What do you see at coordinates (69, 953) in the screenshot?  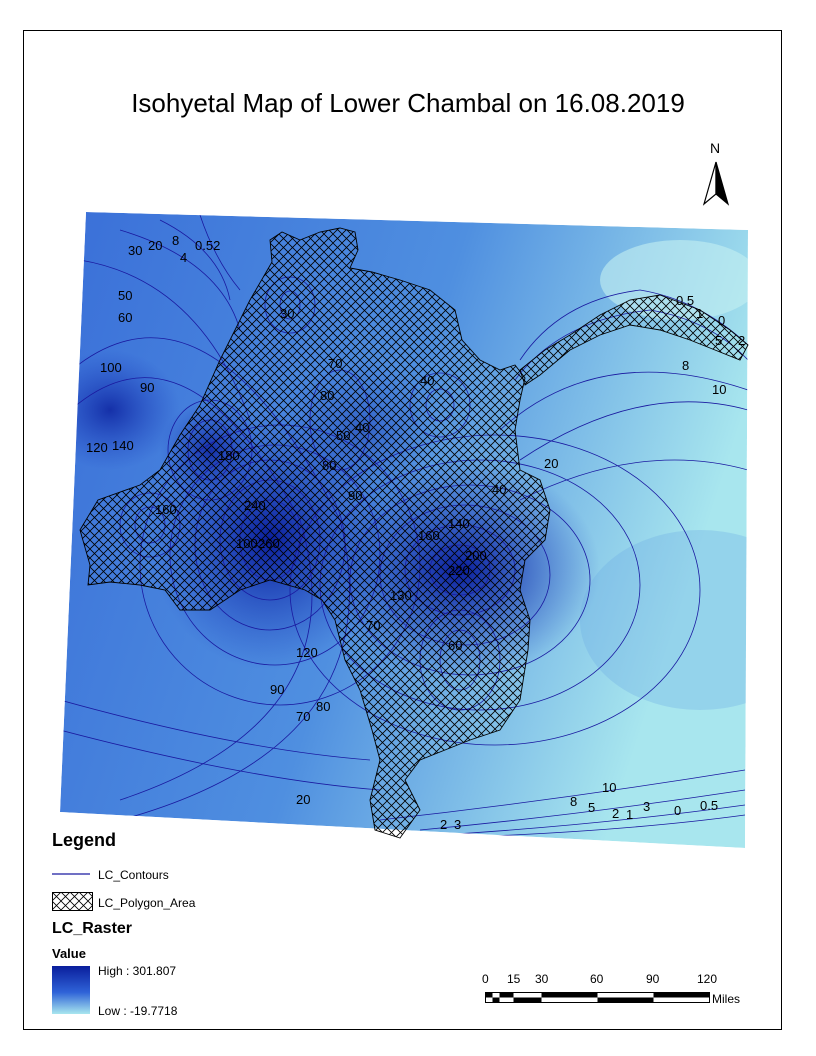 I see `legend-value-label: Value` at bounding box center [69, 953].